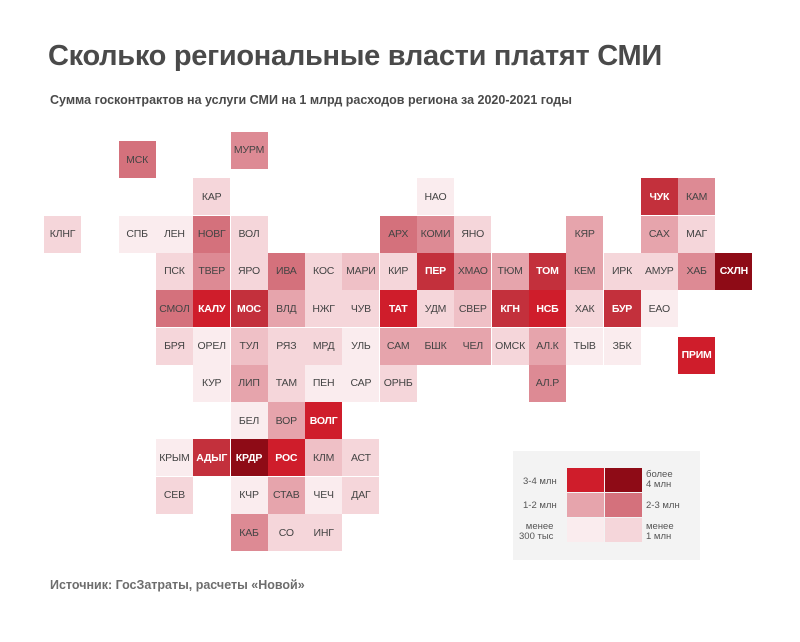  What do you see at coordinates (398, 309) in the screenshot?
I see `region-tile-39: ТАТ` at bounding box center [398, 309].